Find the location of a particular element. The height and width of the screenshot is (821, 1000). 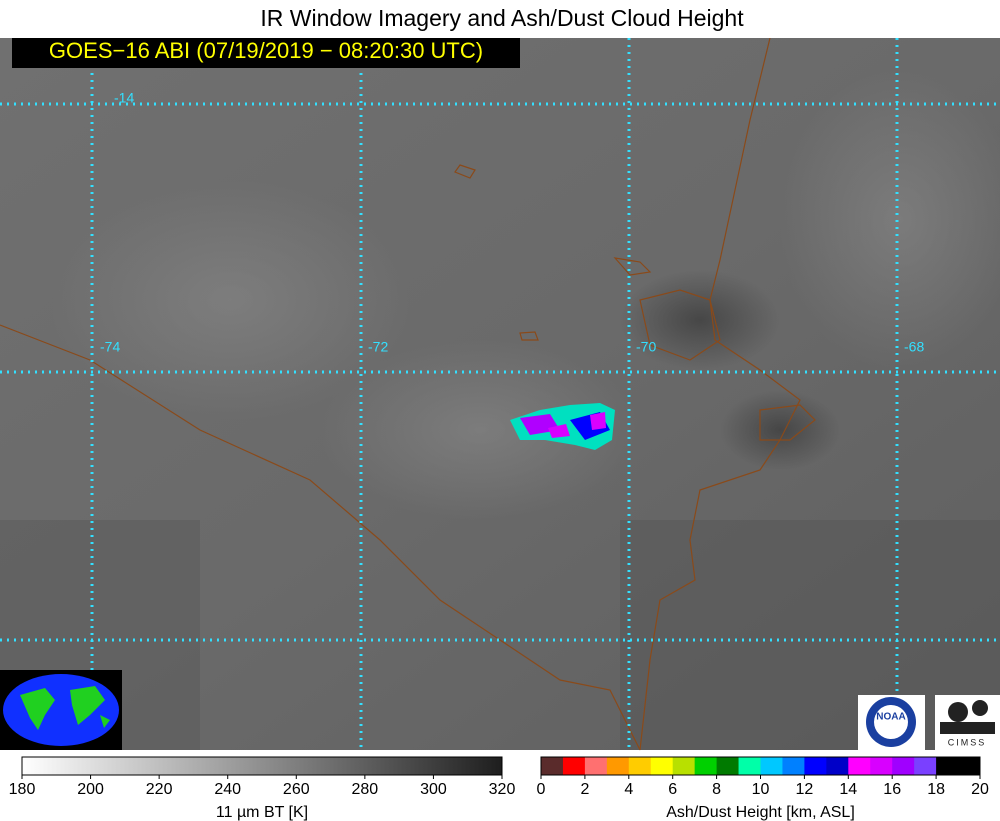

longitude-label: -74 is located at coordinates (110, 347).